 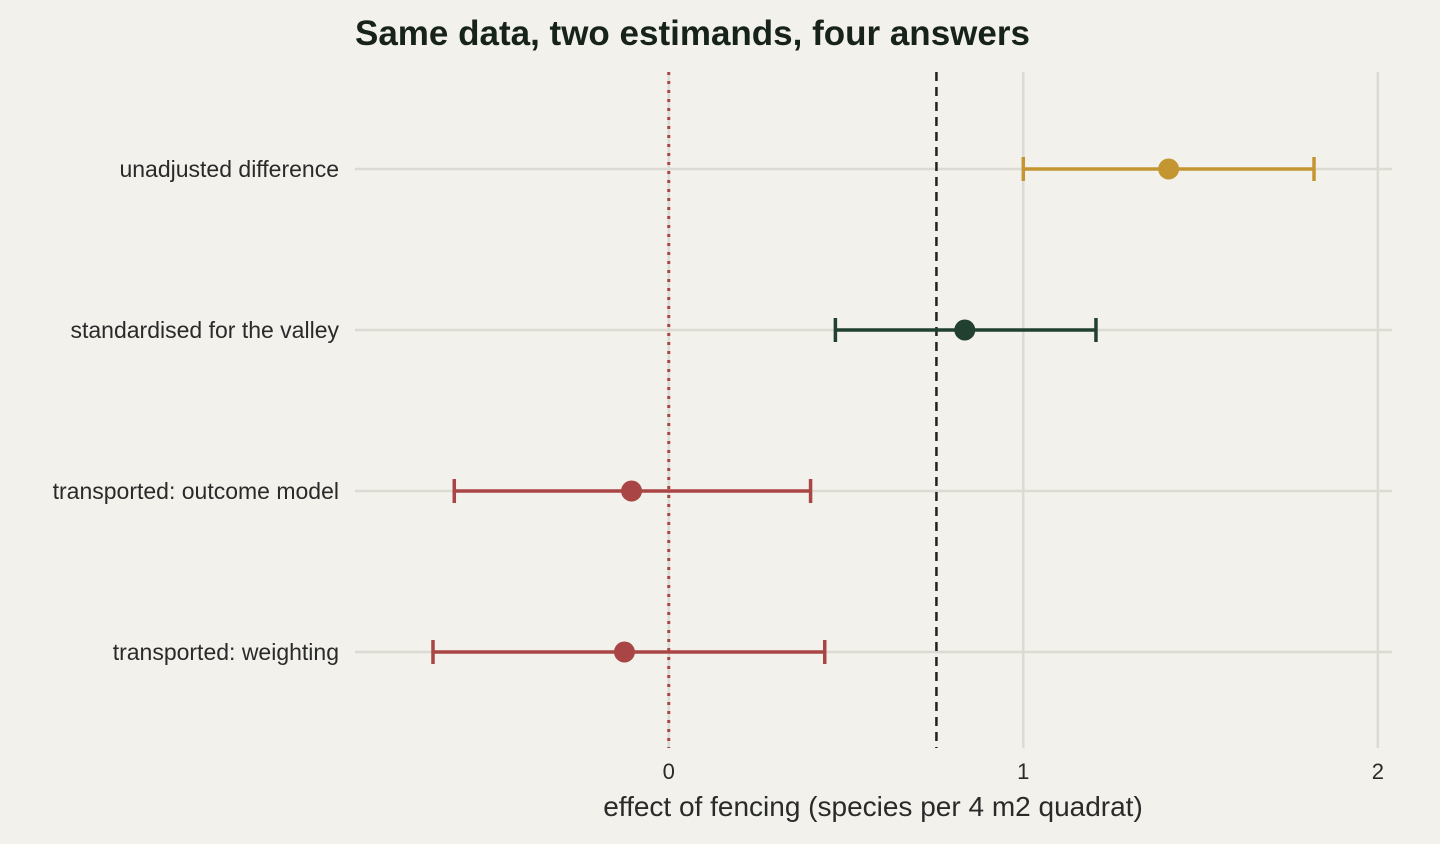 I want to click on x-tick-label: 1, so click(x=1023, y=771).